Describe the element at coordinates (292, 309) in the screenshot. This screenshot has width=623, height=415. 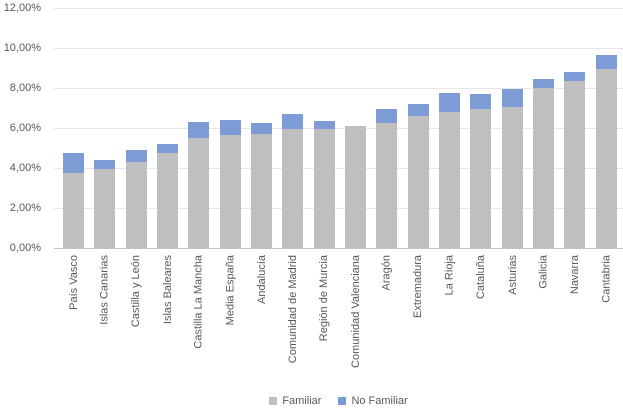
I see `x-axis-category-label: Comunidad de Madrid` at that location.